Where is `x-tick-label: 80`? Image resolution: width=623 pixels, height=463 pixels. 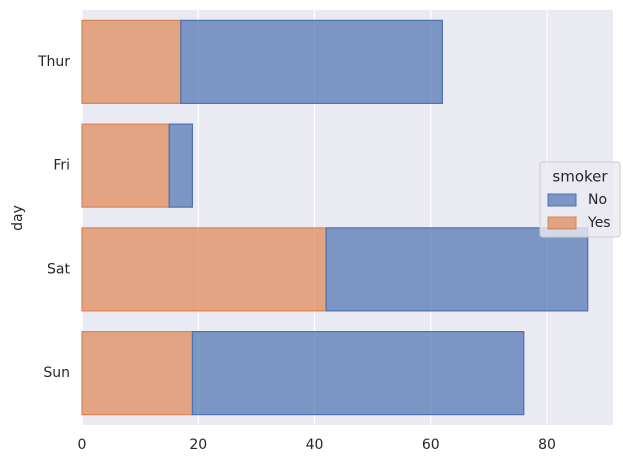
x-tick-label: 80 is located at coordinates (547, 445).